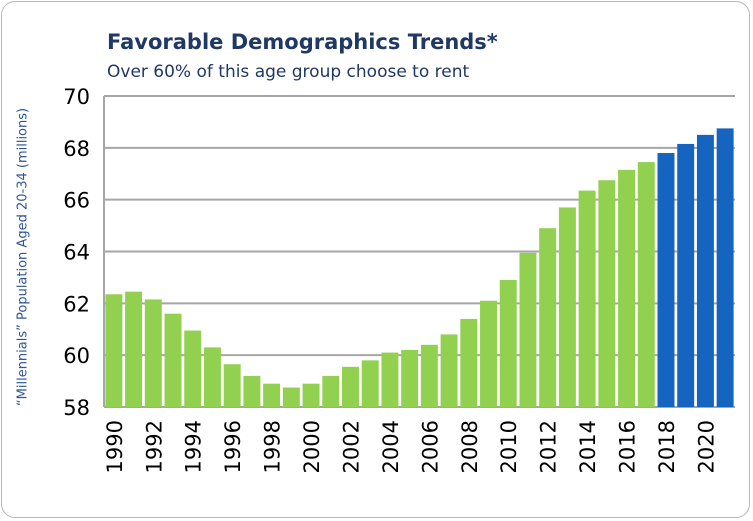  Describe the element at coordinates (706, 446) in the screenshot. I see `x-tick-label: 2020` at that location.